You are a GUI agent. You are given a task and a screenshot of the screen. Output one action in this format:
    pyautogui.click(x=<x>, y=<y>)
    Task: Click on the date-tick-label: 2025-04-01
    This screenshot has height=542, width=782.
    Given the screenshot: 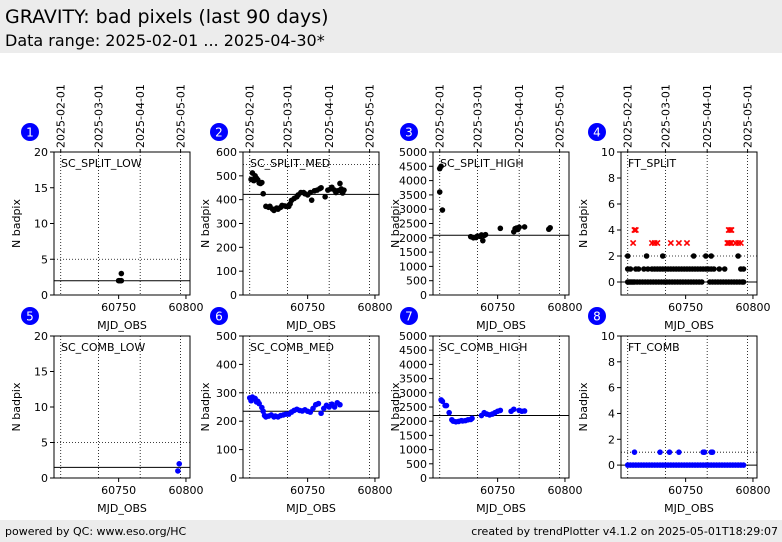 What is the action you would take?
    pyautogui.click(x=519, y=116)
    